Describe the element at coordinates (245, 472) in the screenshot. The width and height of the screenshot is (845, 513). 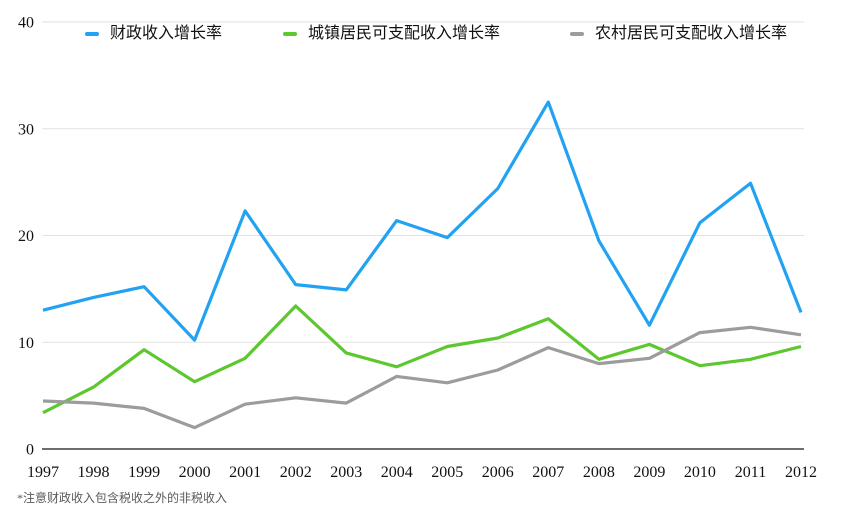
I see `svg-text: 2001` at that location.